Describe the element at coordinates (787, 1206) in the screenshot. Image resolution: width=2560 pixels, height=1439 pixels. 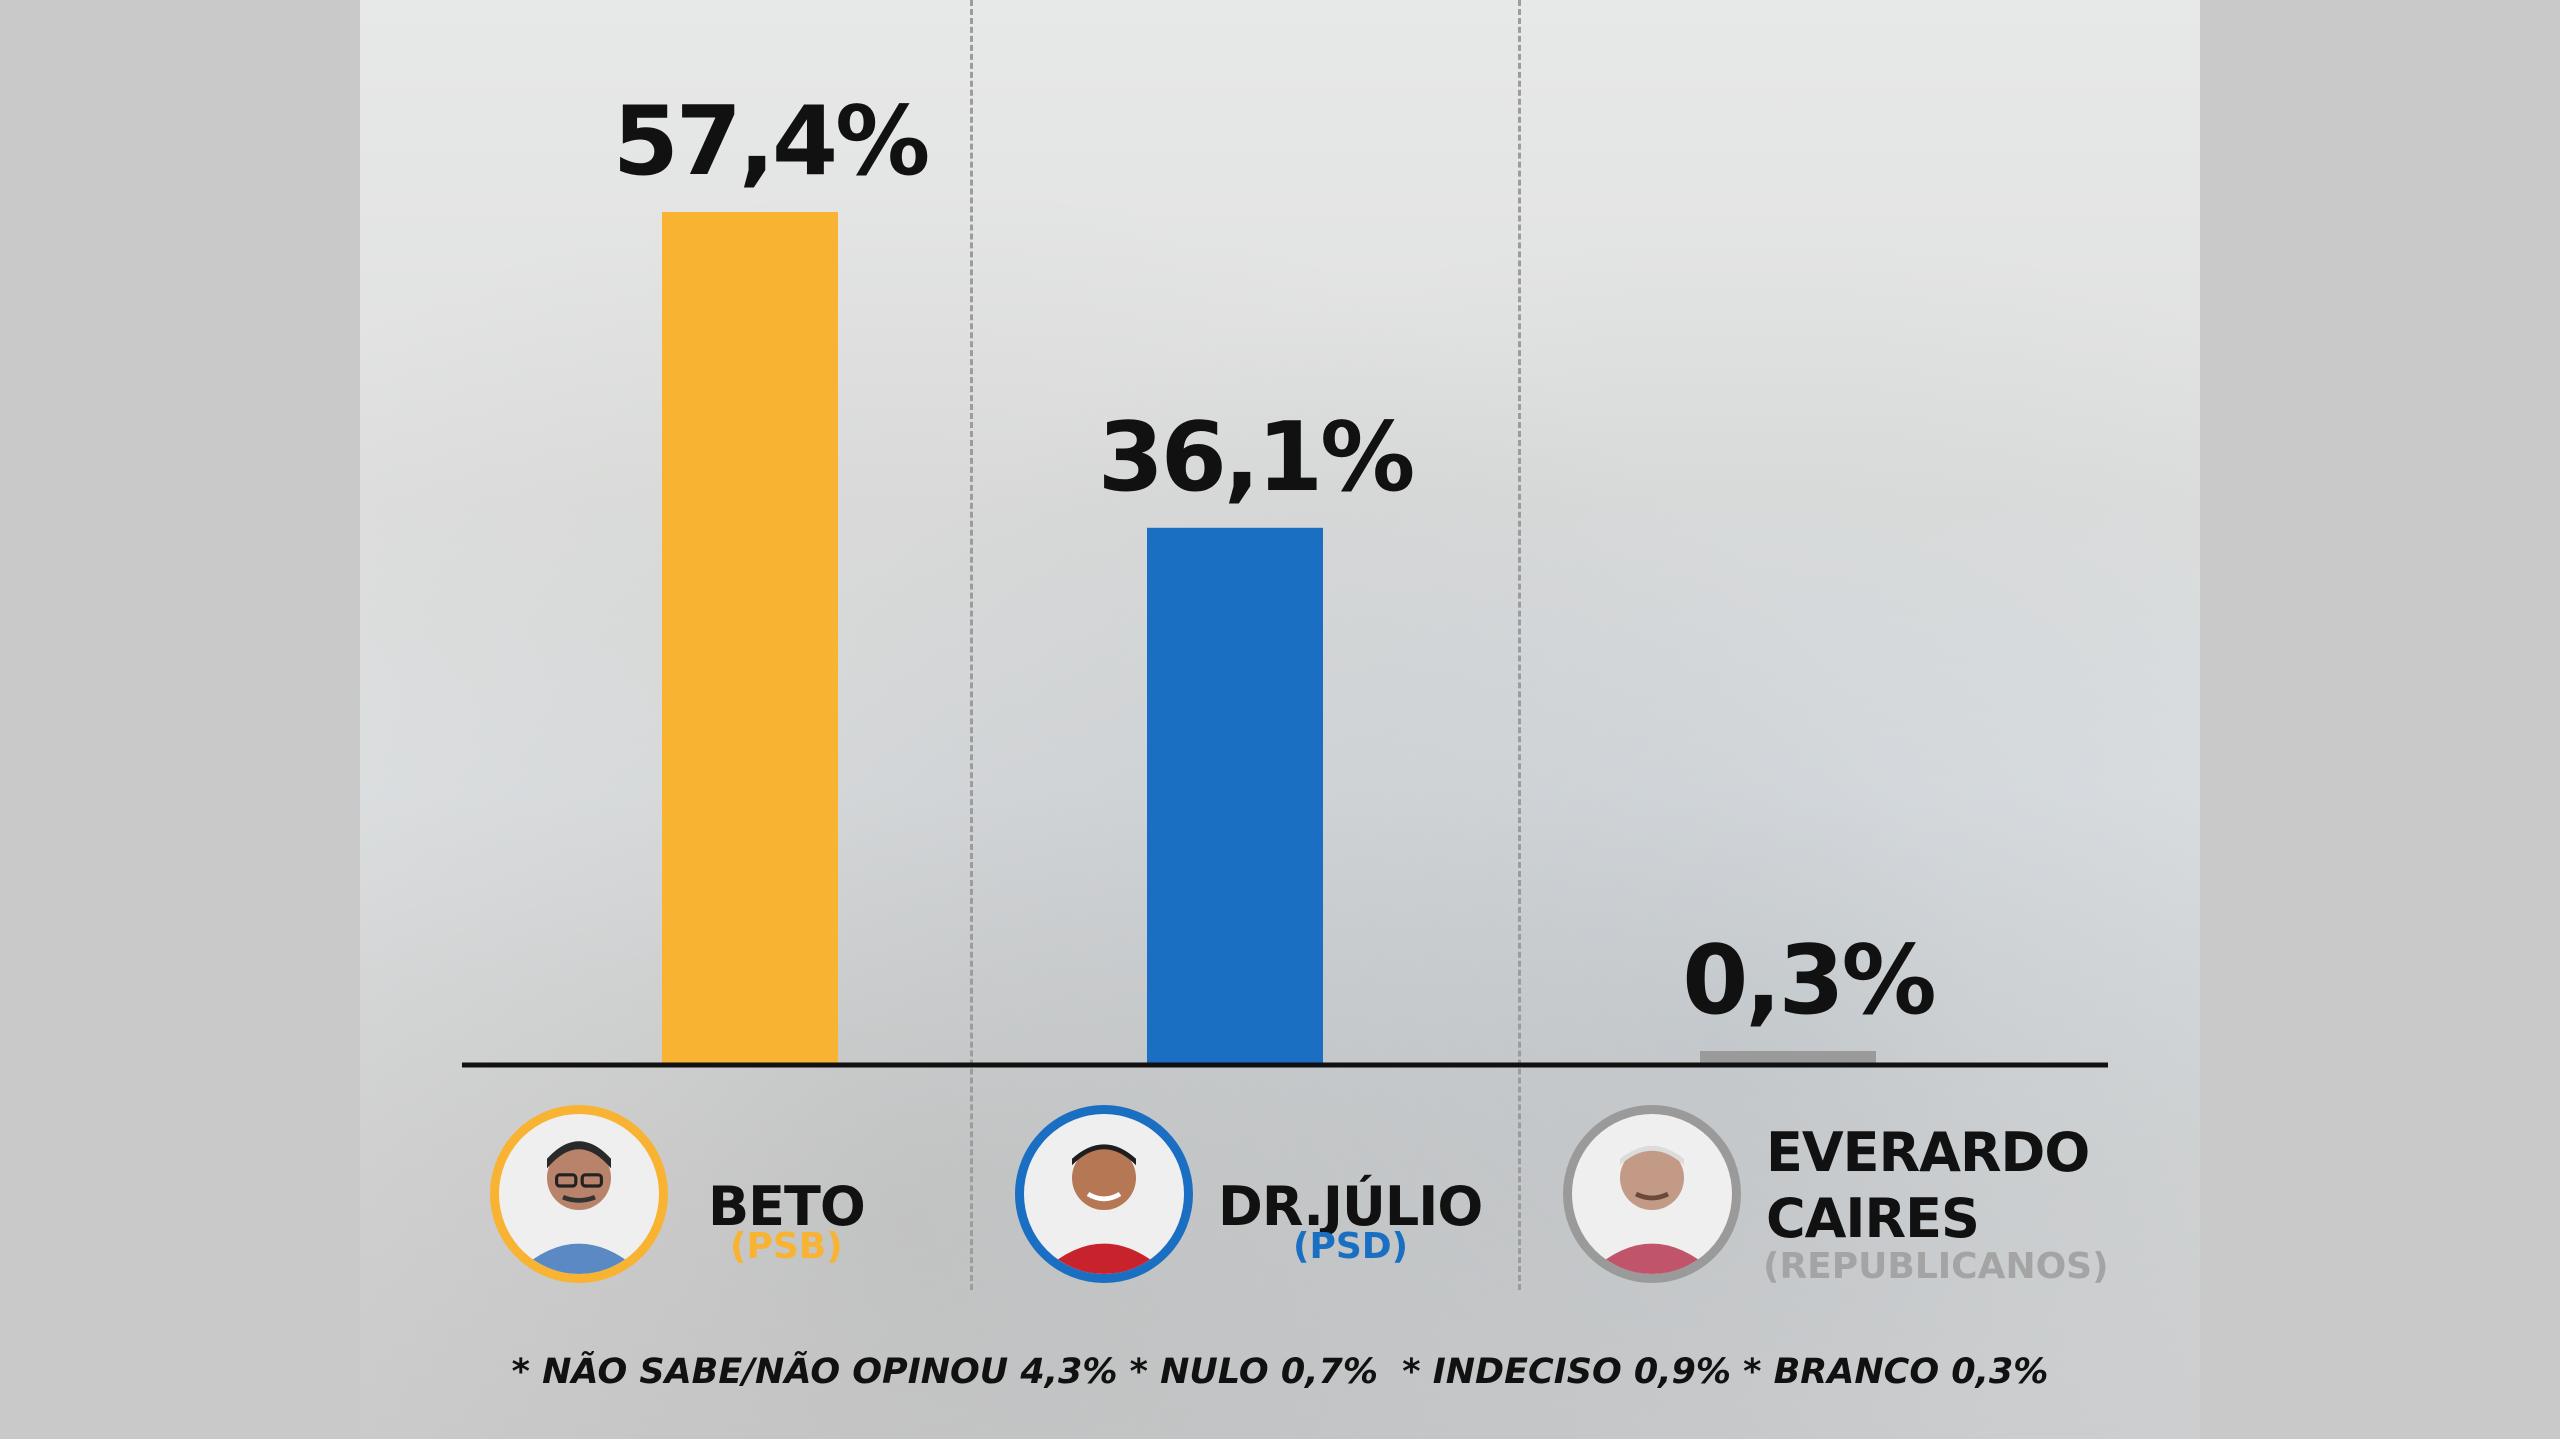
I see `candidate-name: BETO` at that location.